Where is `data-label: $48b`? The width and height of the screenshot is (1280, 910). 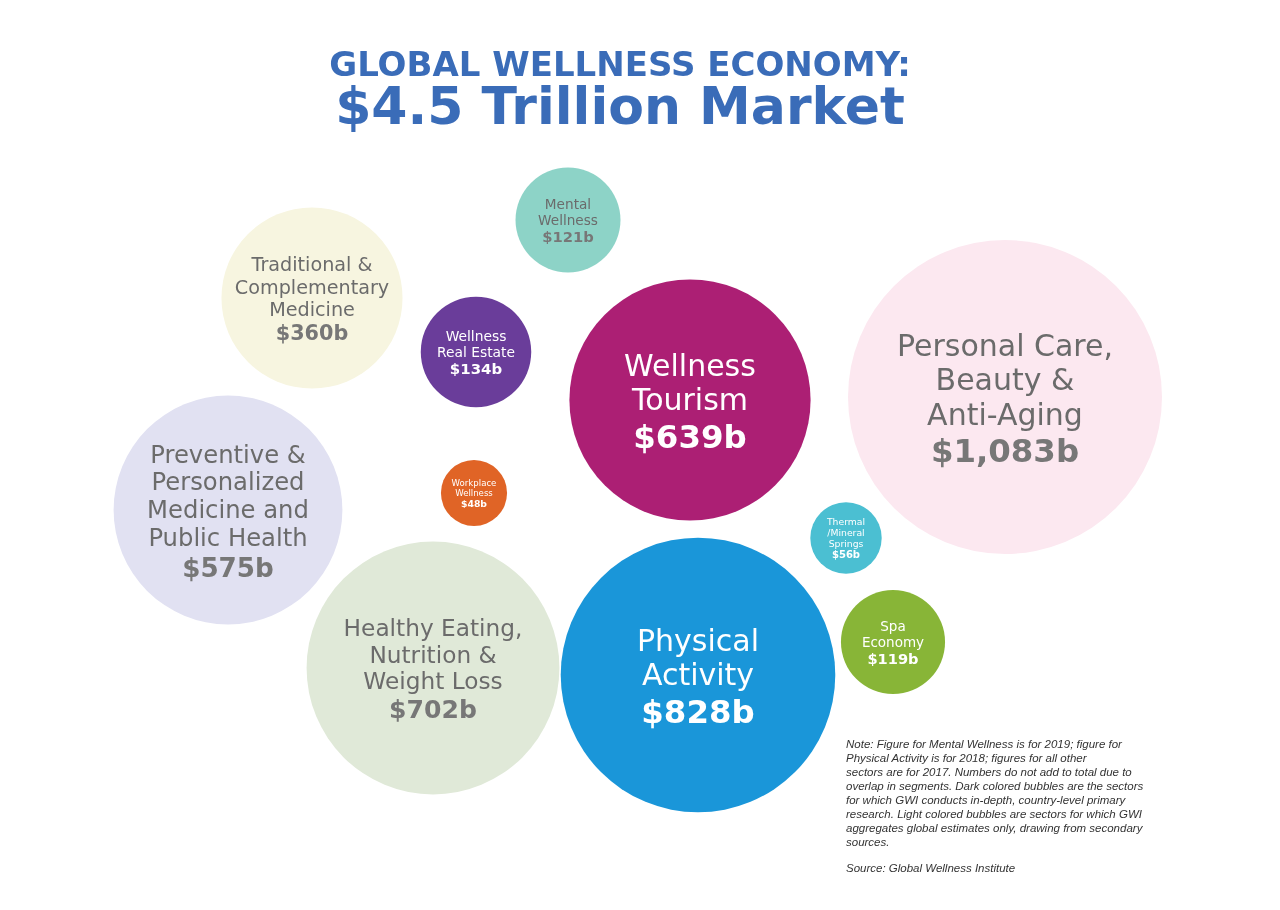 data-label: $48b is located at coordinates (474, 503).